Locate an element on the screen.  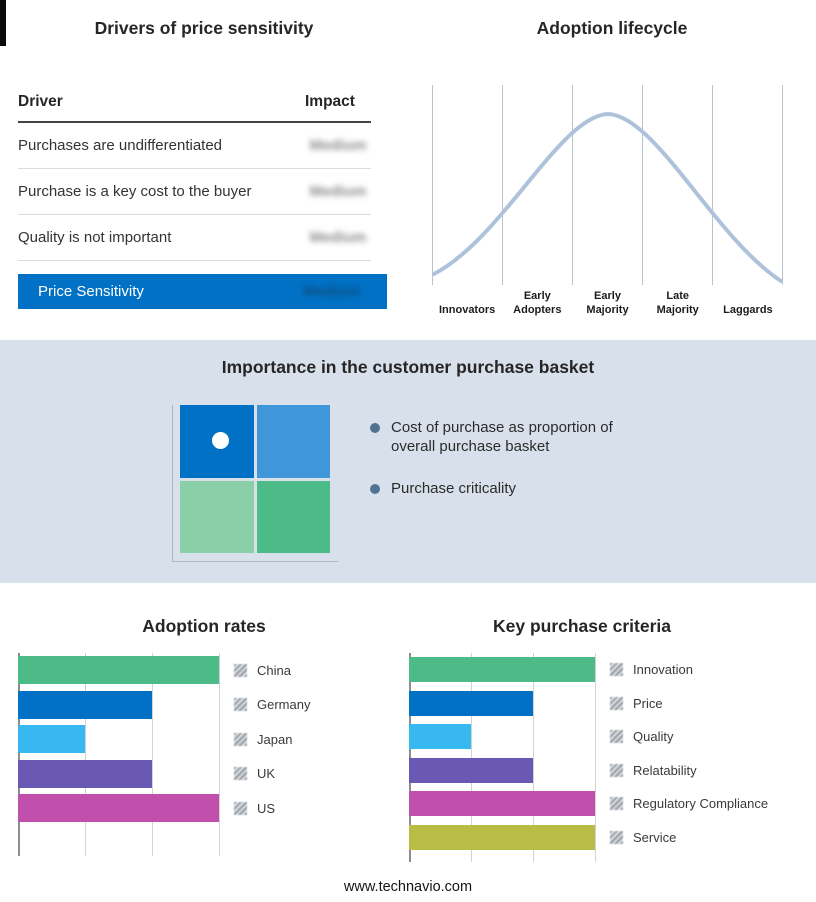
legend-item: US is located at coordinates (254, 808).